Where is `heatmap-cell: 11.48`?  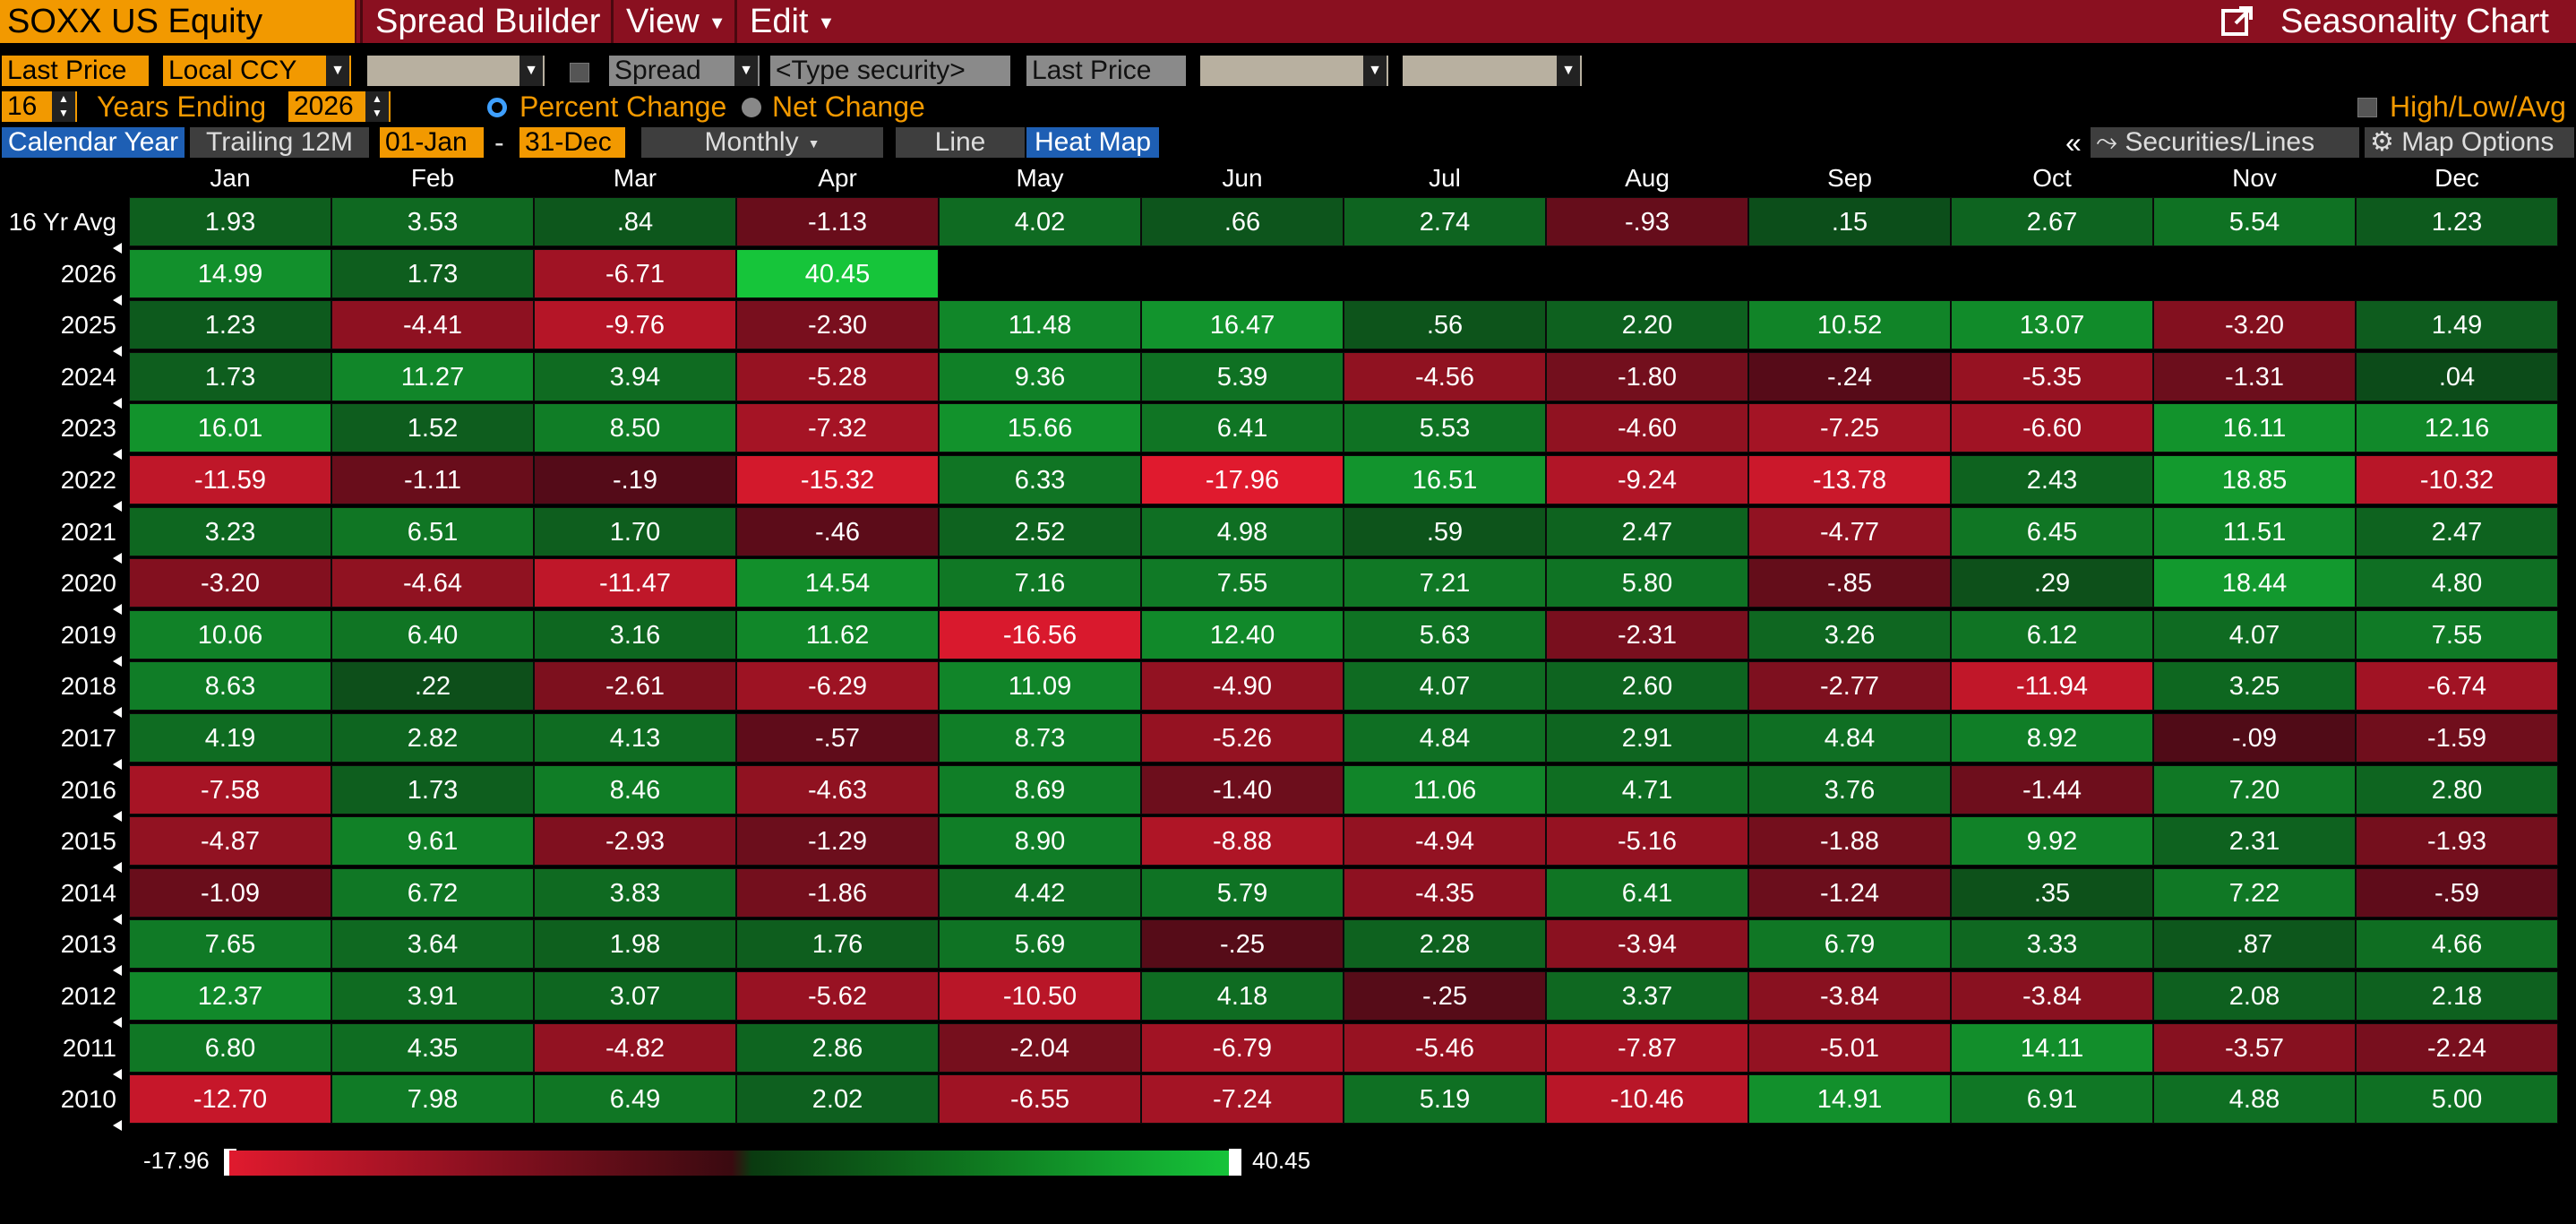
heatmap-cell: 11.48 is located at coordinates (1040, 325).